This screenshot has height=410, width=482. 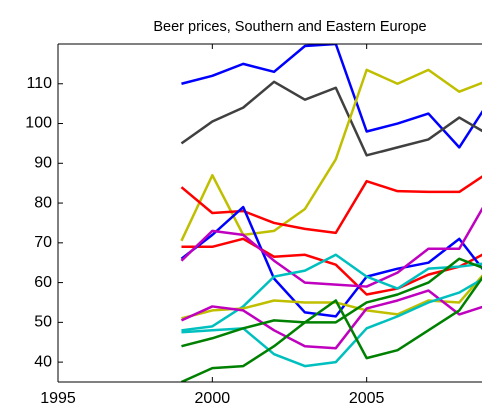 What do you see at coordinates (43, 202) in the screenshot?
I see `y-tick-label: 80` at bounding box center [43, 202].